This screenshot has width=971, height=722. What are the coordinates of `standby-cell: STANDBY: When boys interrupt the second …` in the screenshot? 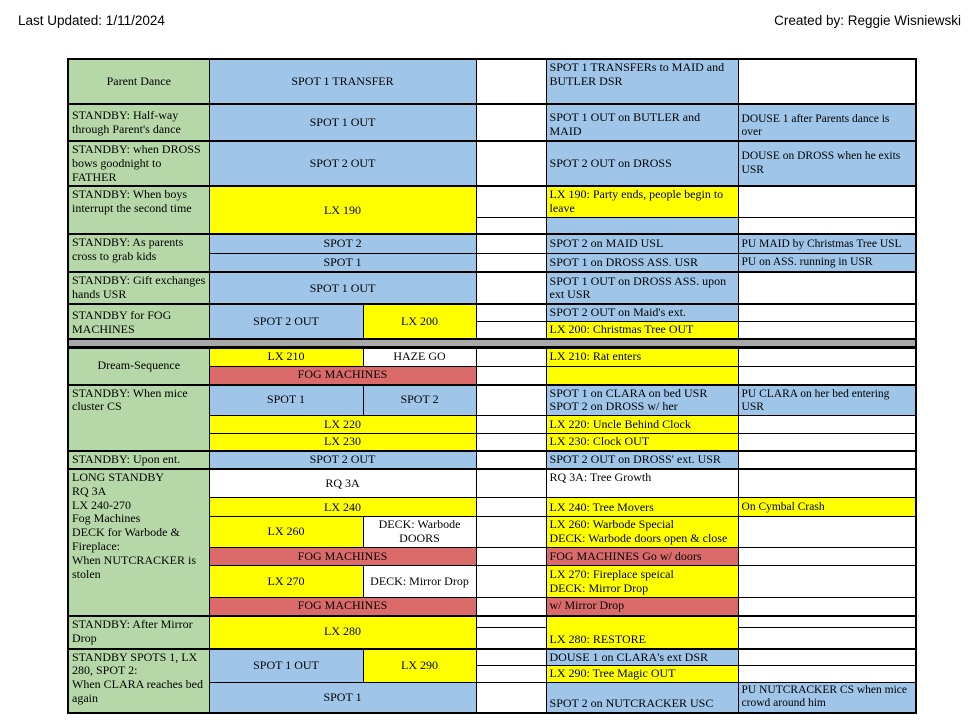 It's located at (138, 210).